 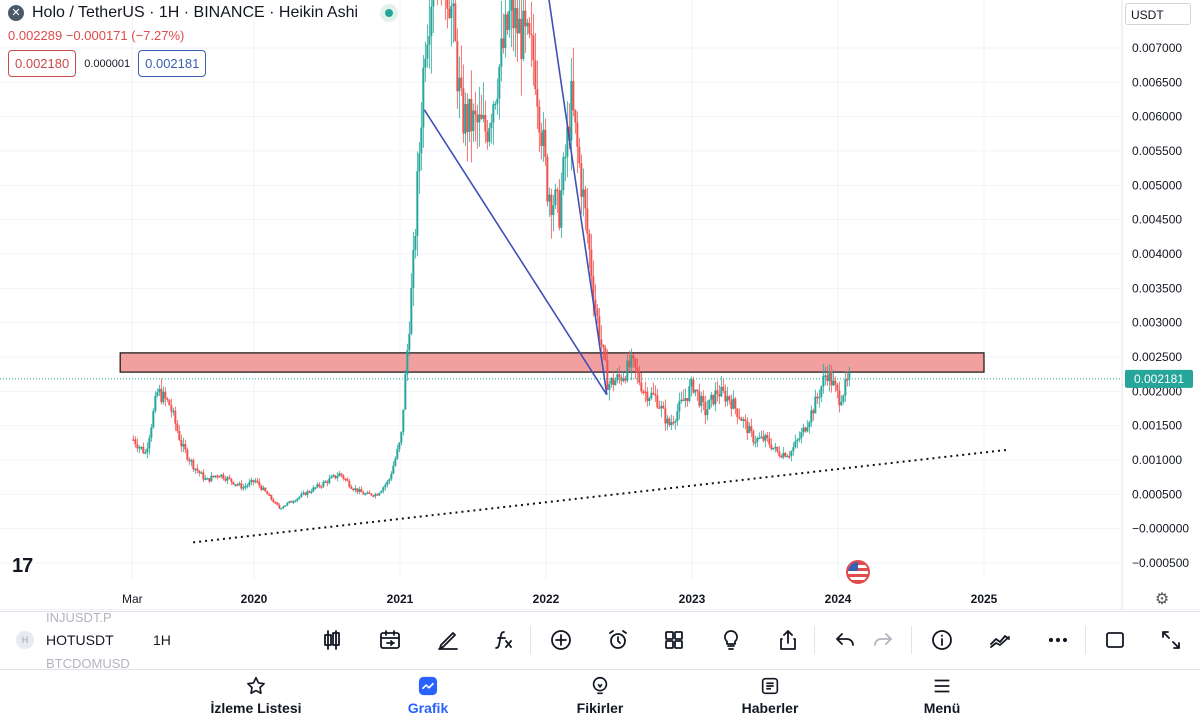 I want to click on redo-button, so click(x=883, y=640).